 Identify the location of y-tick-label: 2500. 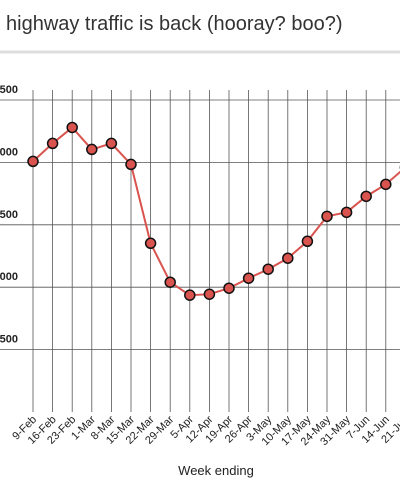
(9, 90).